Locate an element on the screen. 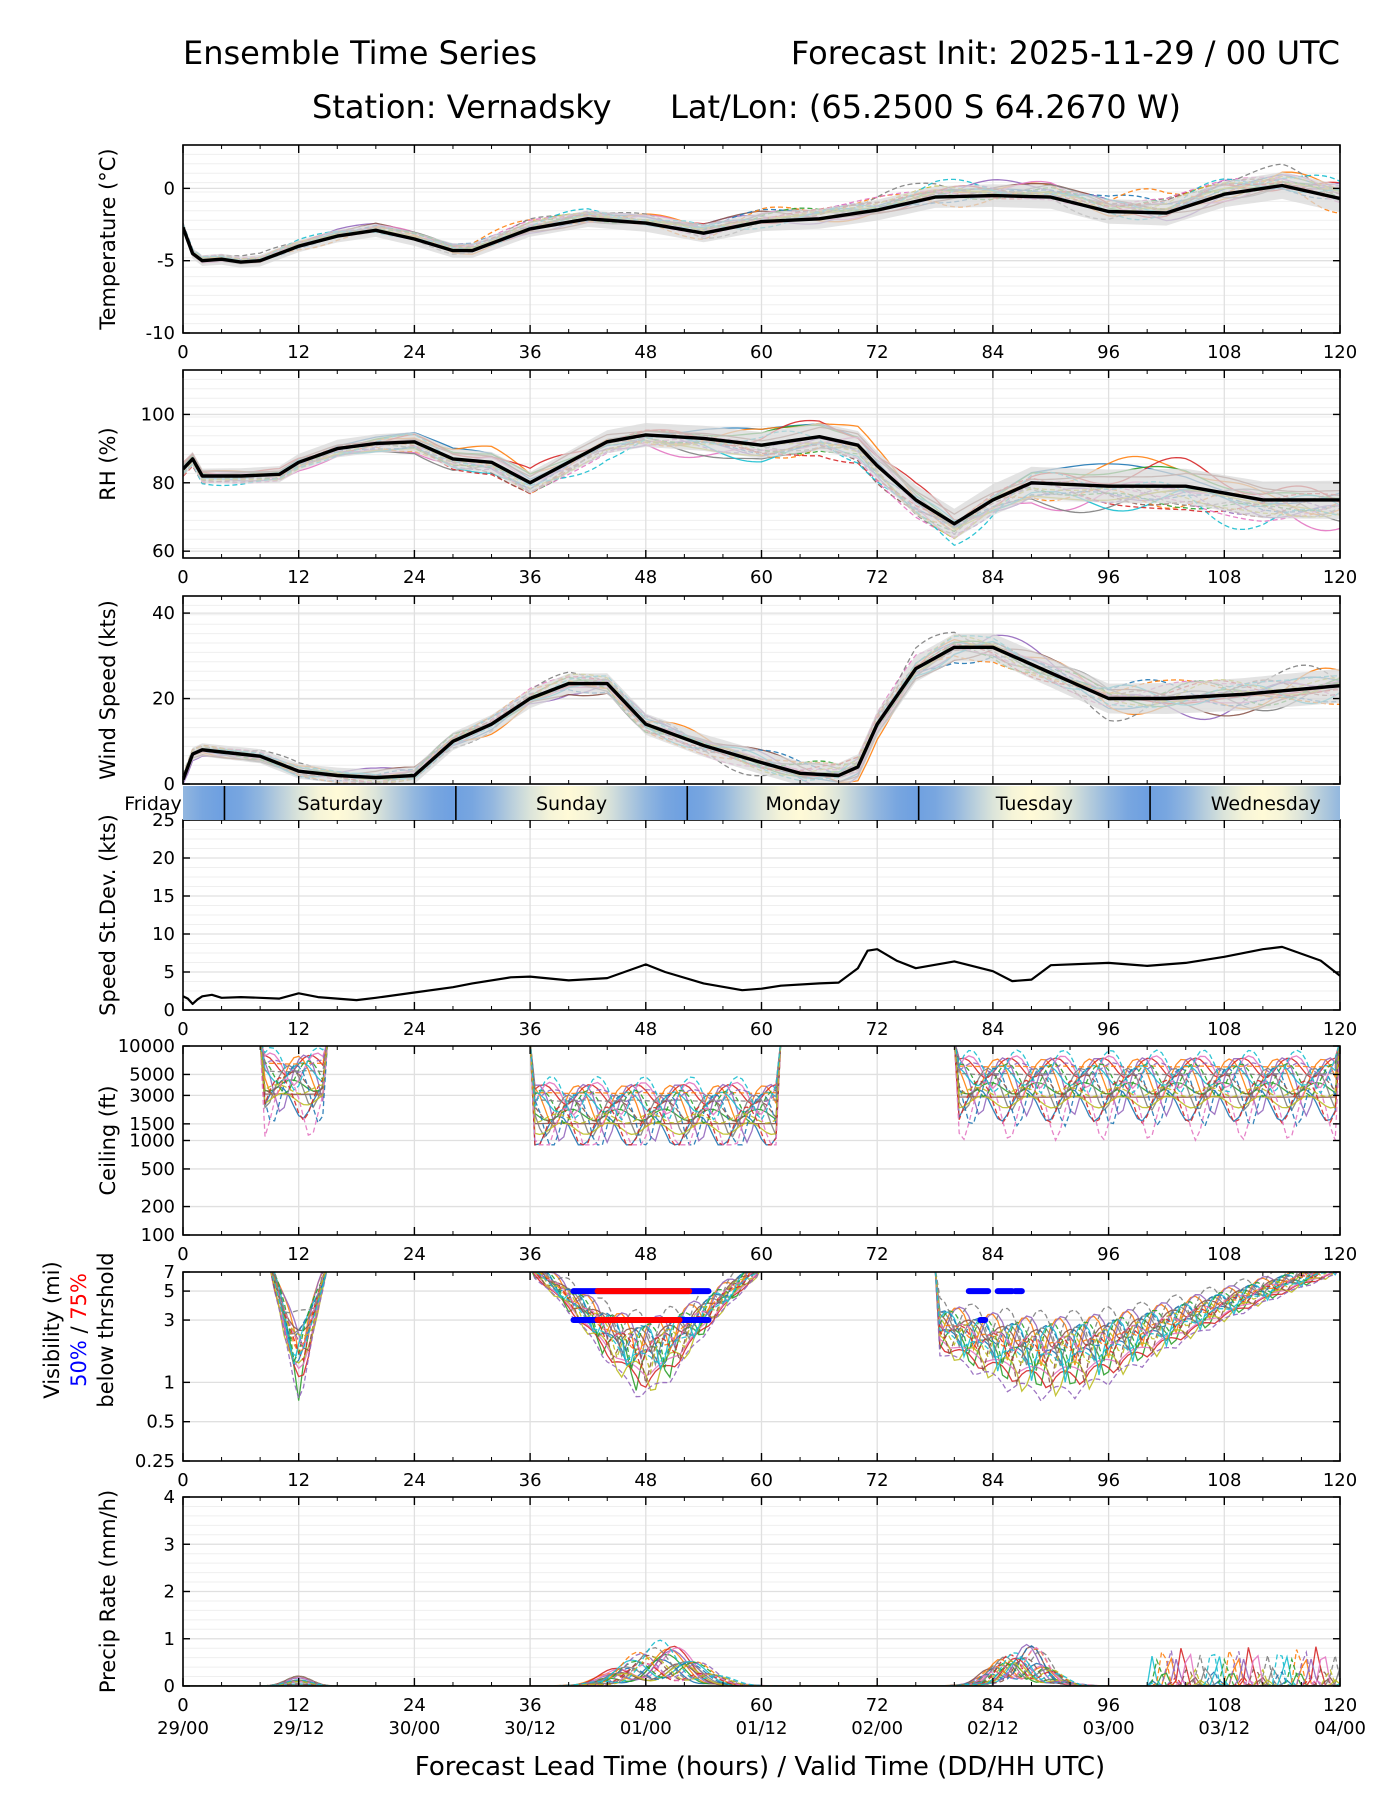 The width and height of the screenshot is (1400, 1804). valid-time-label: 02/12 is located at coordinates (993, 1728).